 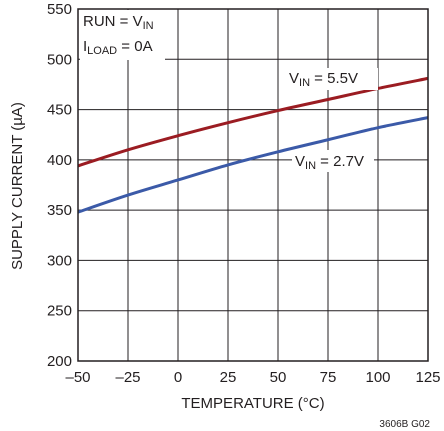 What do you see at coordinates (278, 377) in the screenshot?
I see `x-tick-label: 50` at bounding box center [278, 377].